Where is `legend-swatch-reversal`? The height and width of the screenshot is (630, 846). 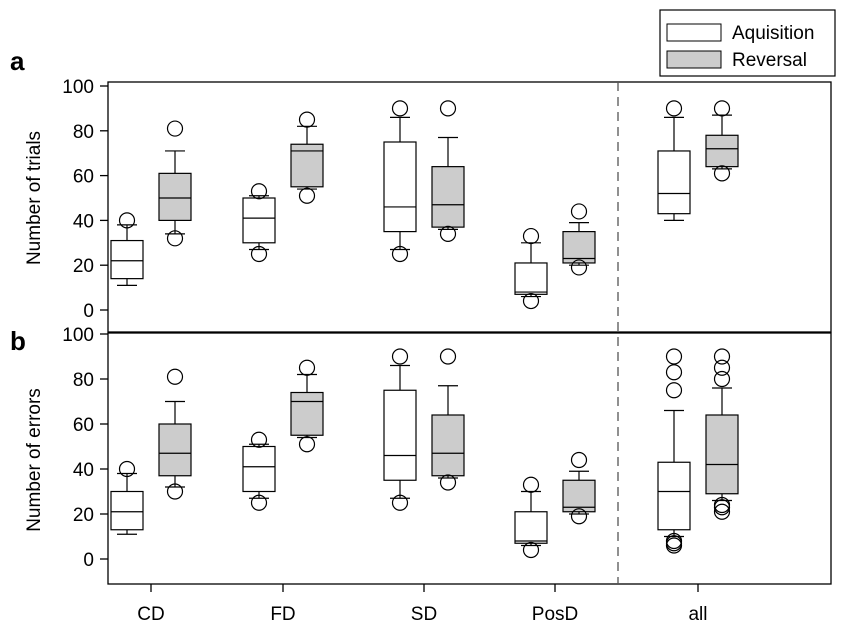
legend-swatch-reversal is located at coordinates (694, 59).